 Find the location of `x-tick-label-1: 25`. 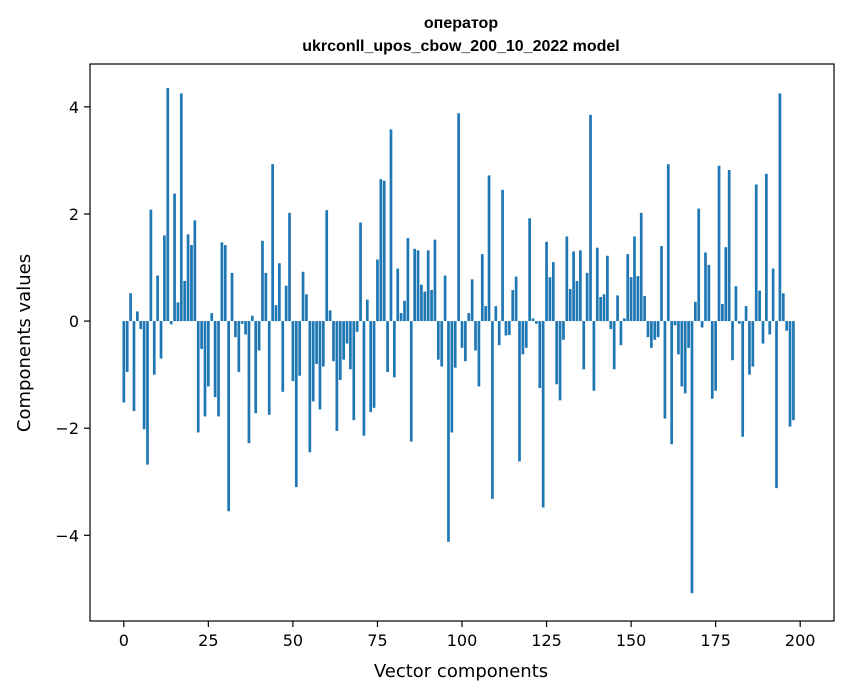

x-tick-label-1: 25 is located at coordinates (208, 640).